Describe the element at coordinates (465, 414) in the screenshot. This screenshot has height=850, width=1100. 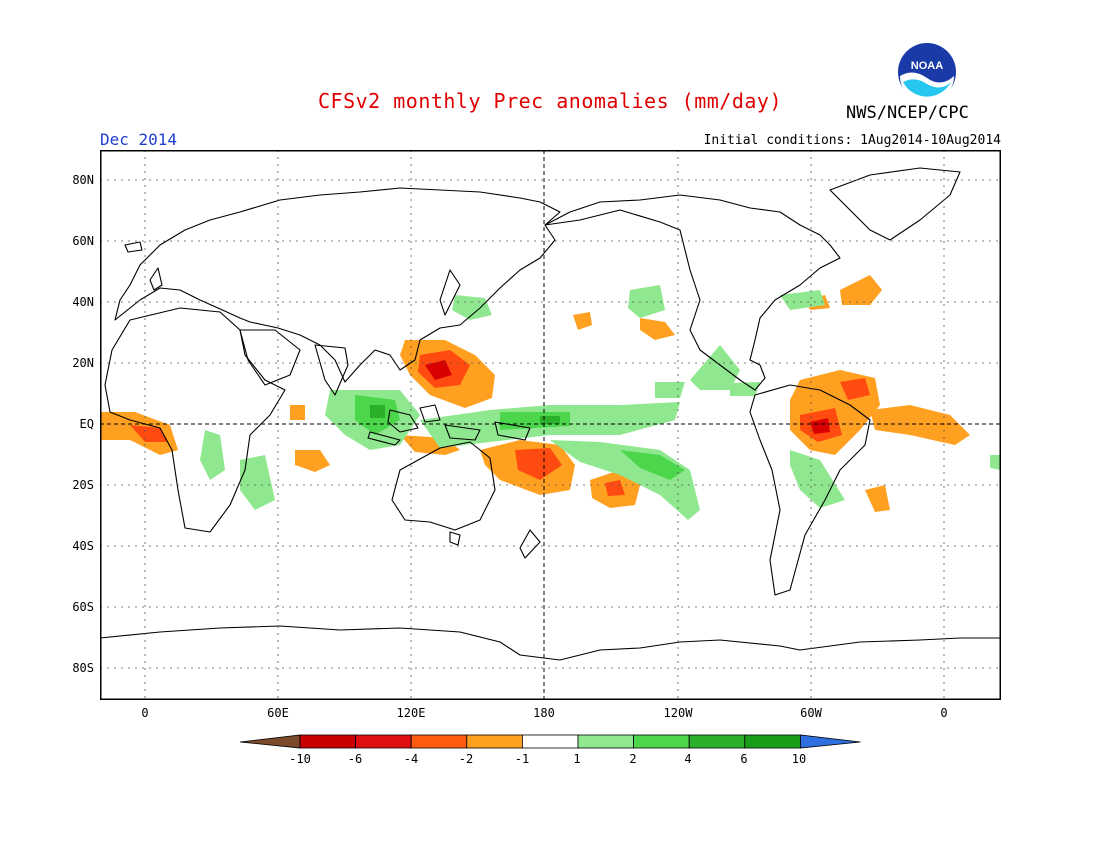
I see `very-strong-positive-anomaly-areas` at that location.